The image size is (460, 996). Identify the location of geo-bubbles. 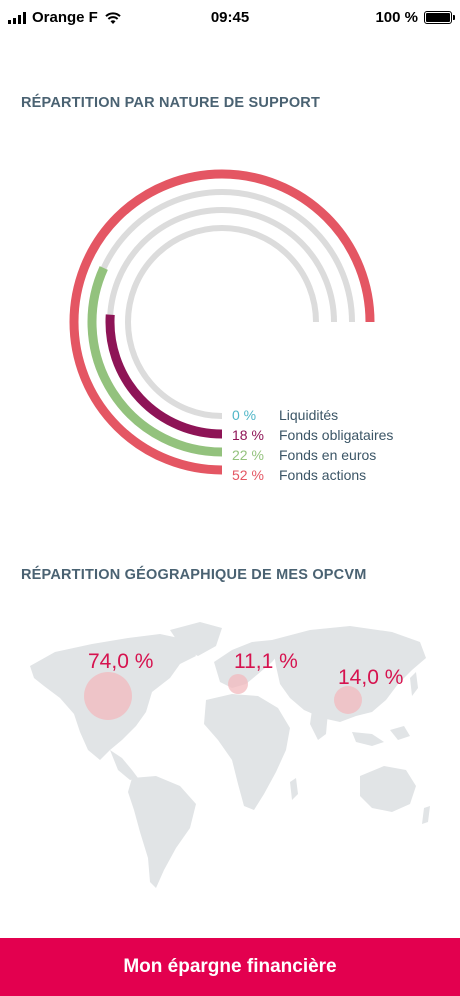
(223, 696).